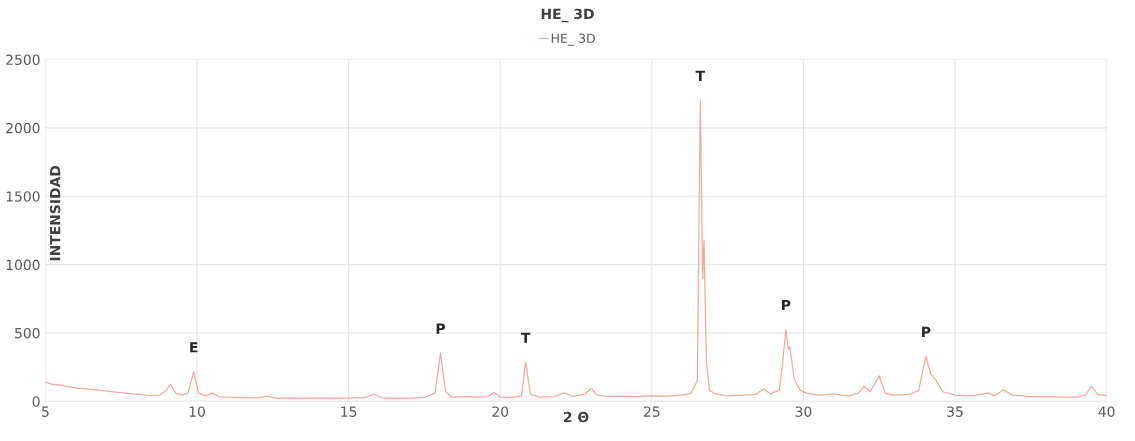 The image size is (1135, 441). What do you see at coordinates (27, 333) in the screenshot?
I see `y-tick-label: 500` at bounding box center [27, 333].